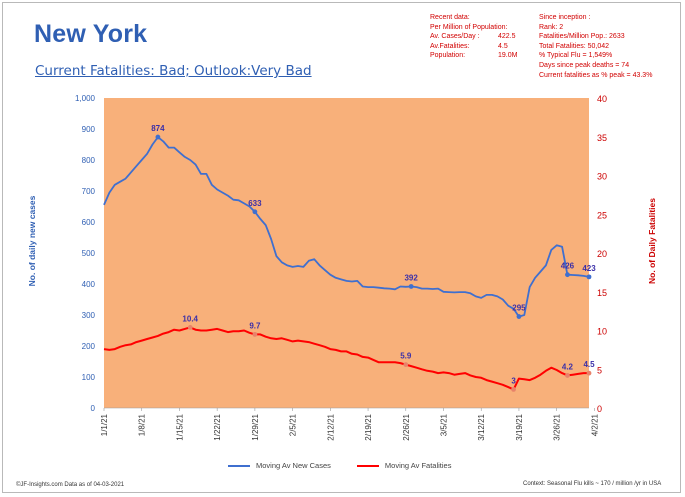 The image size is (685, 497). I want to click on data-label: 3, so click(513, 380).